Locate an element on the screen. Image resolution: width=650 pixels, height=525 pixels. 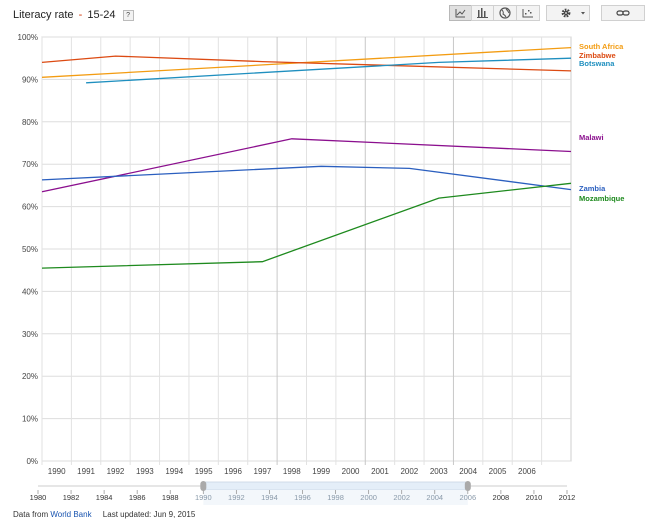
bar-chart-icon is located at coordinates (482, 13).